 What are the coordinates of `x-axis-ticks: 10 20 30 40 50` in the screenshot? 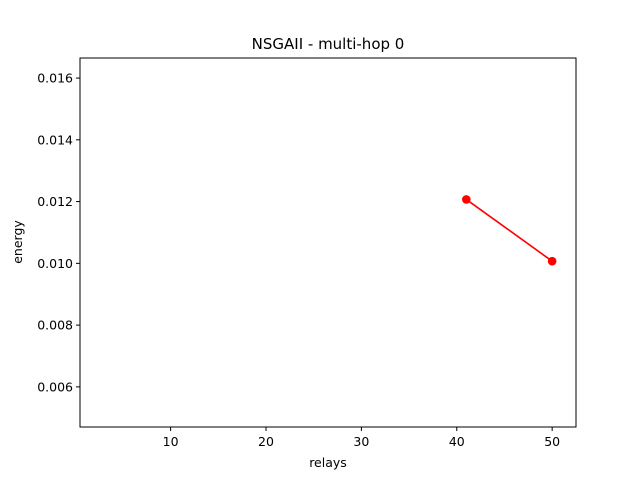 It's located at (361, 438).